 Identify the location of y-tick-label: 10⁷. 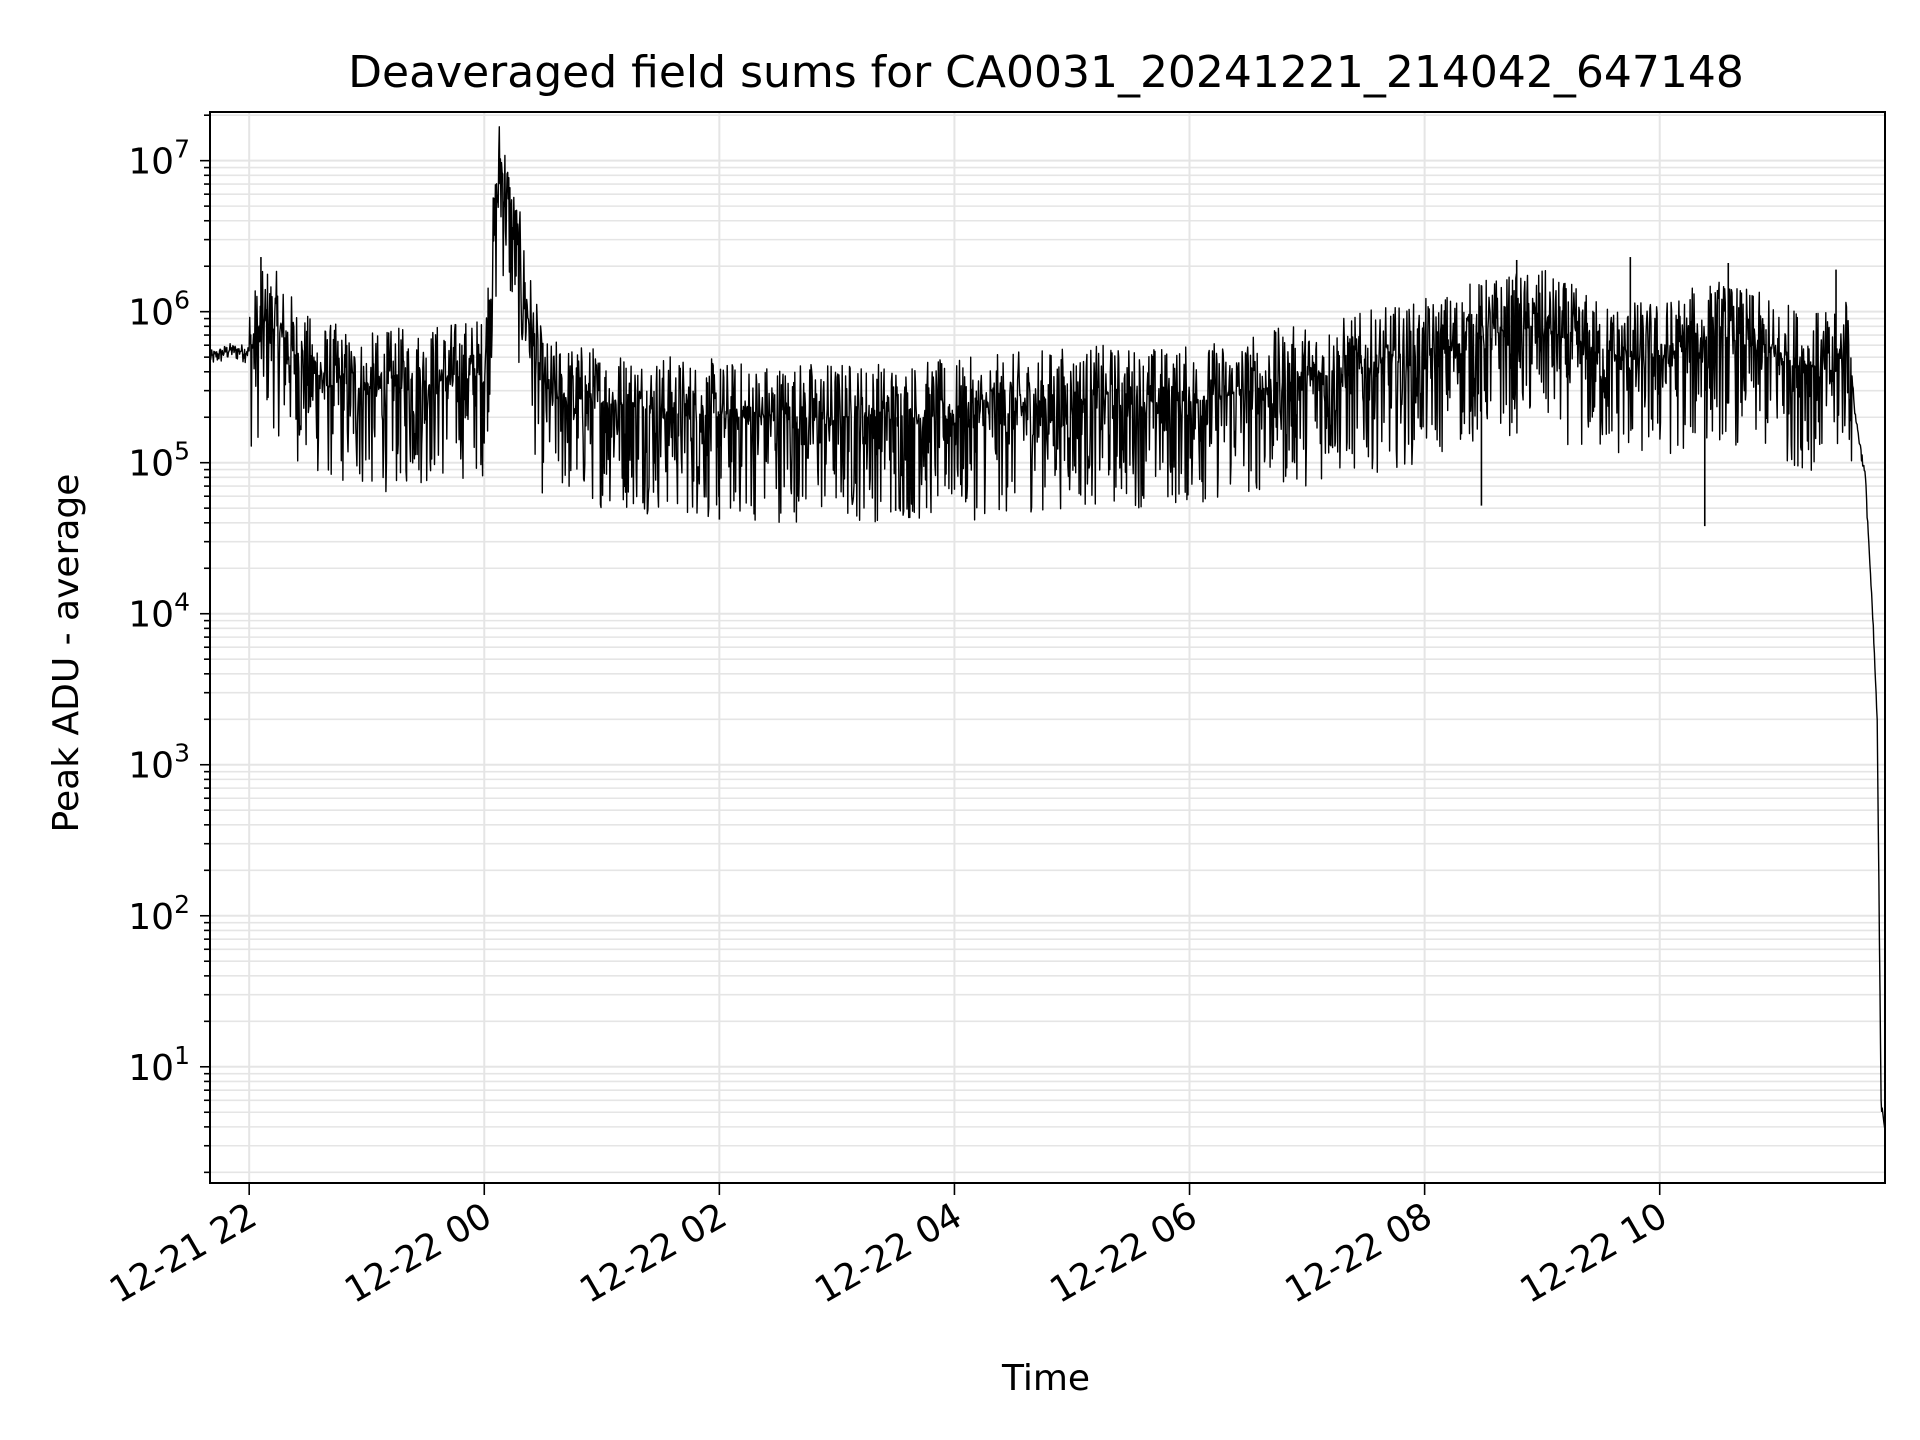
(159, 159).